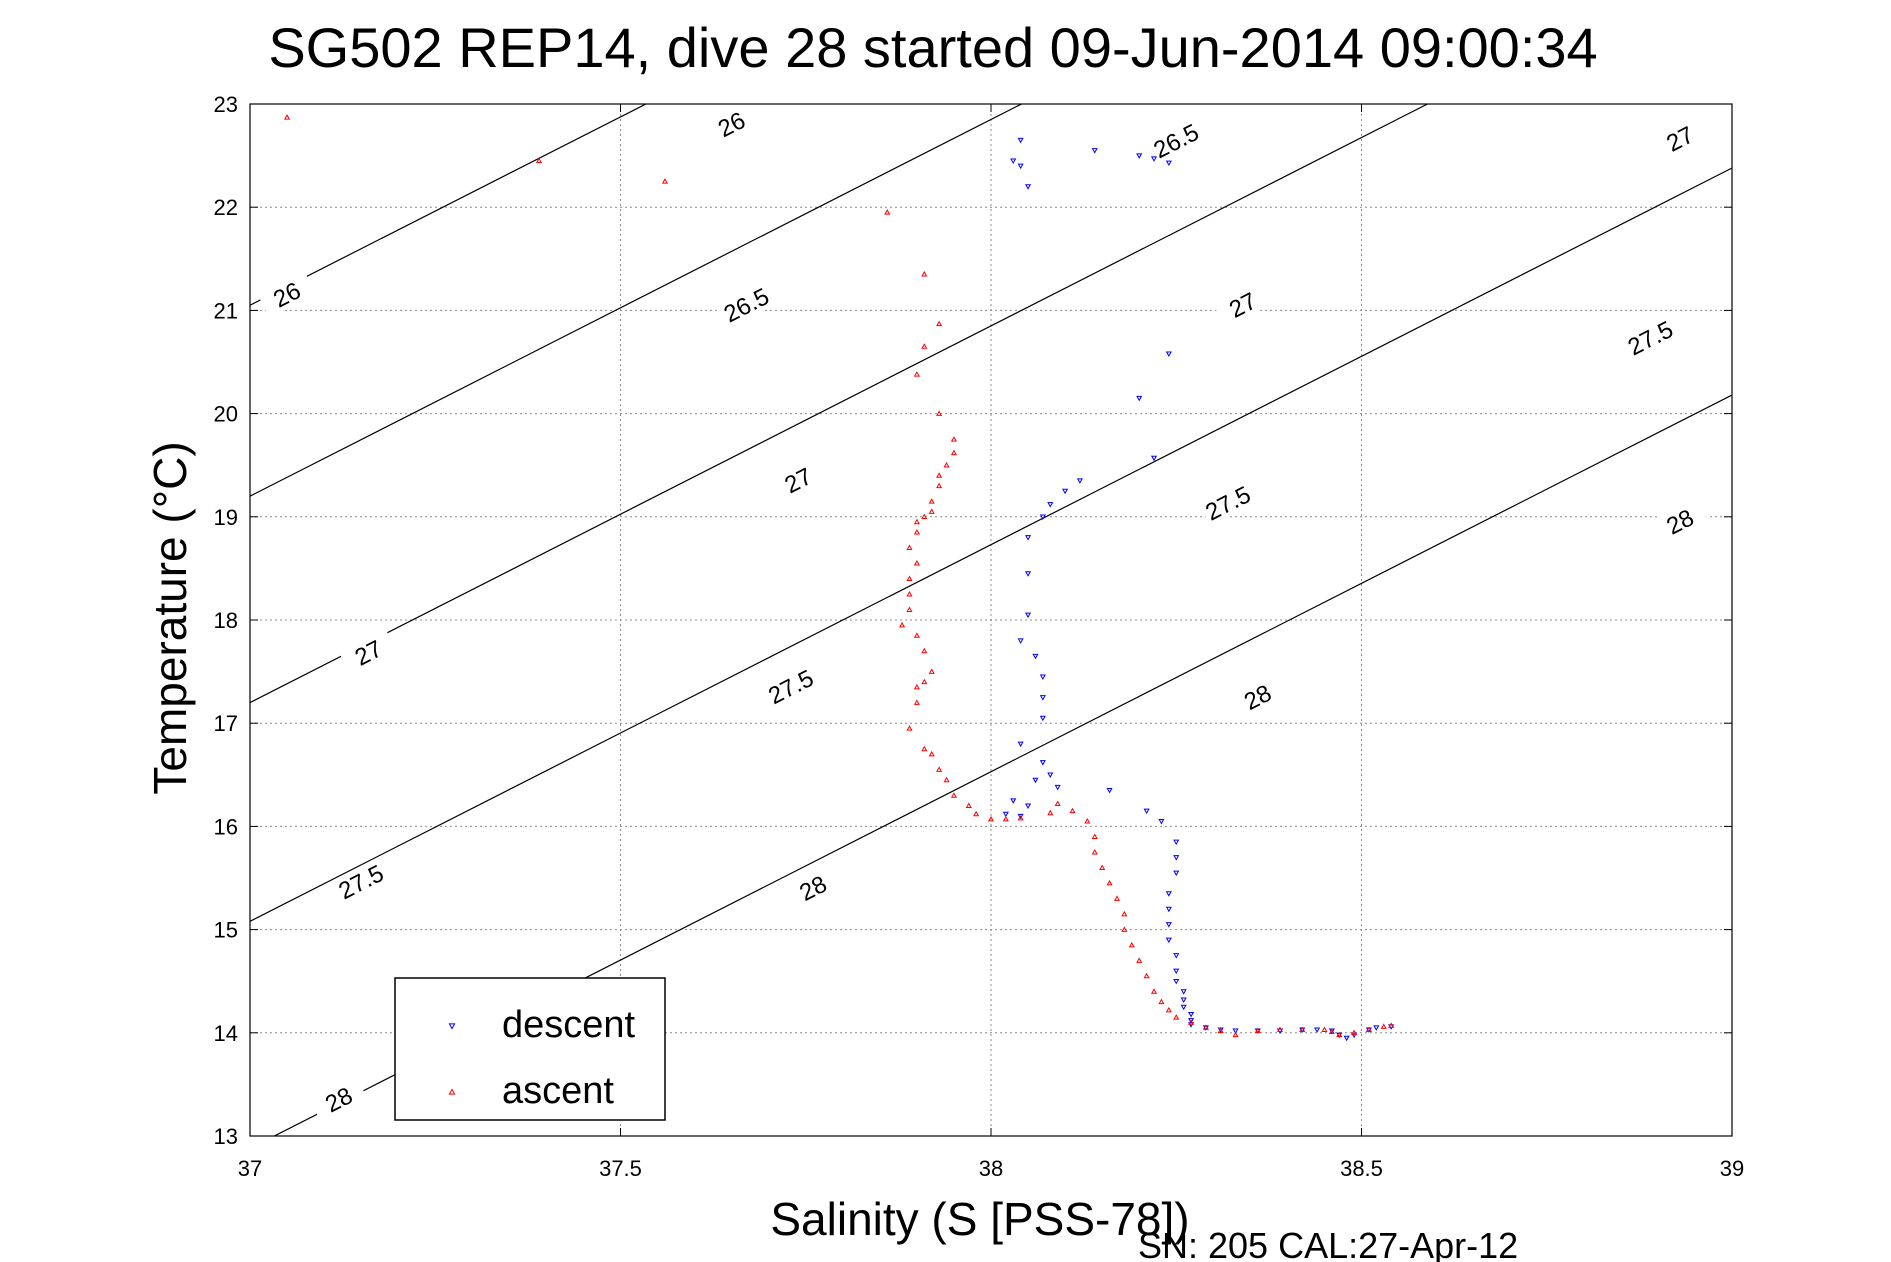 Image resolution: width=1891 pixels, height=1262 pixels. I want to click on x-axis-label: Salinity (S [PSS-78]), so click(979, 1219).